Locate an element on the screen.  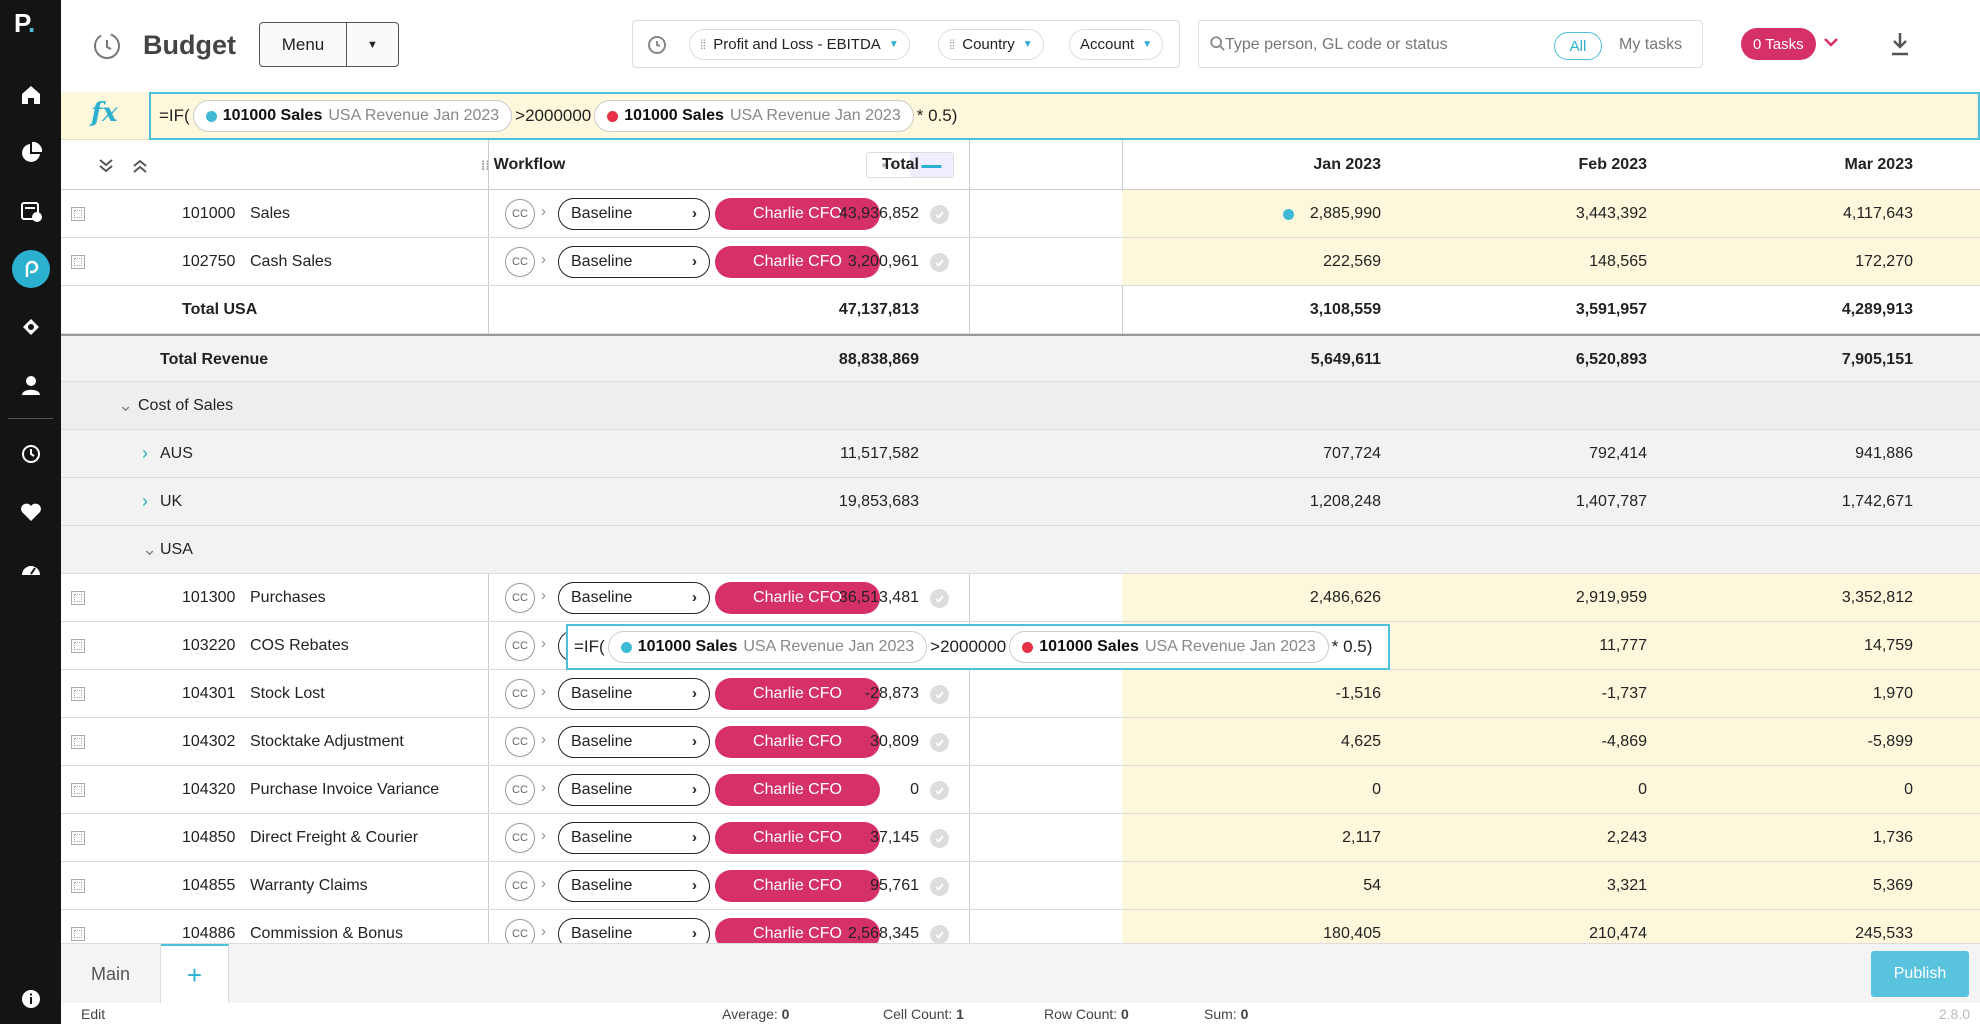
cell-total: 2,568,345 is located at coordinates (883, 933).